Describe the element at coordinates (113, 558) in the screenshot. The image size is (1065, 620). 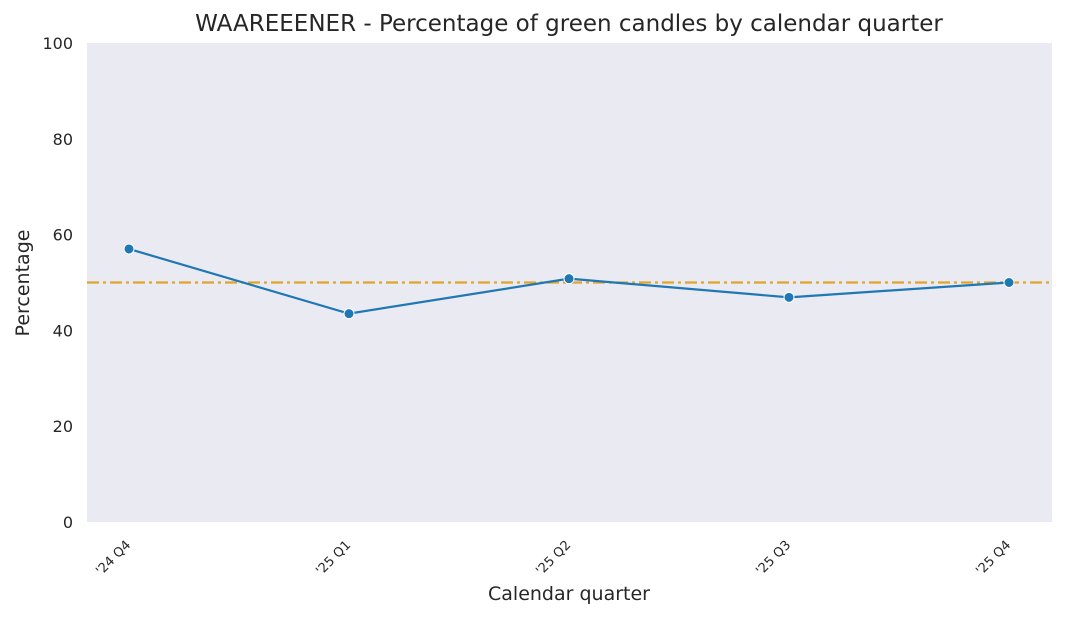
I see `x-tick-label: '24 Q4` at that location.